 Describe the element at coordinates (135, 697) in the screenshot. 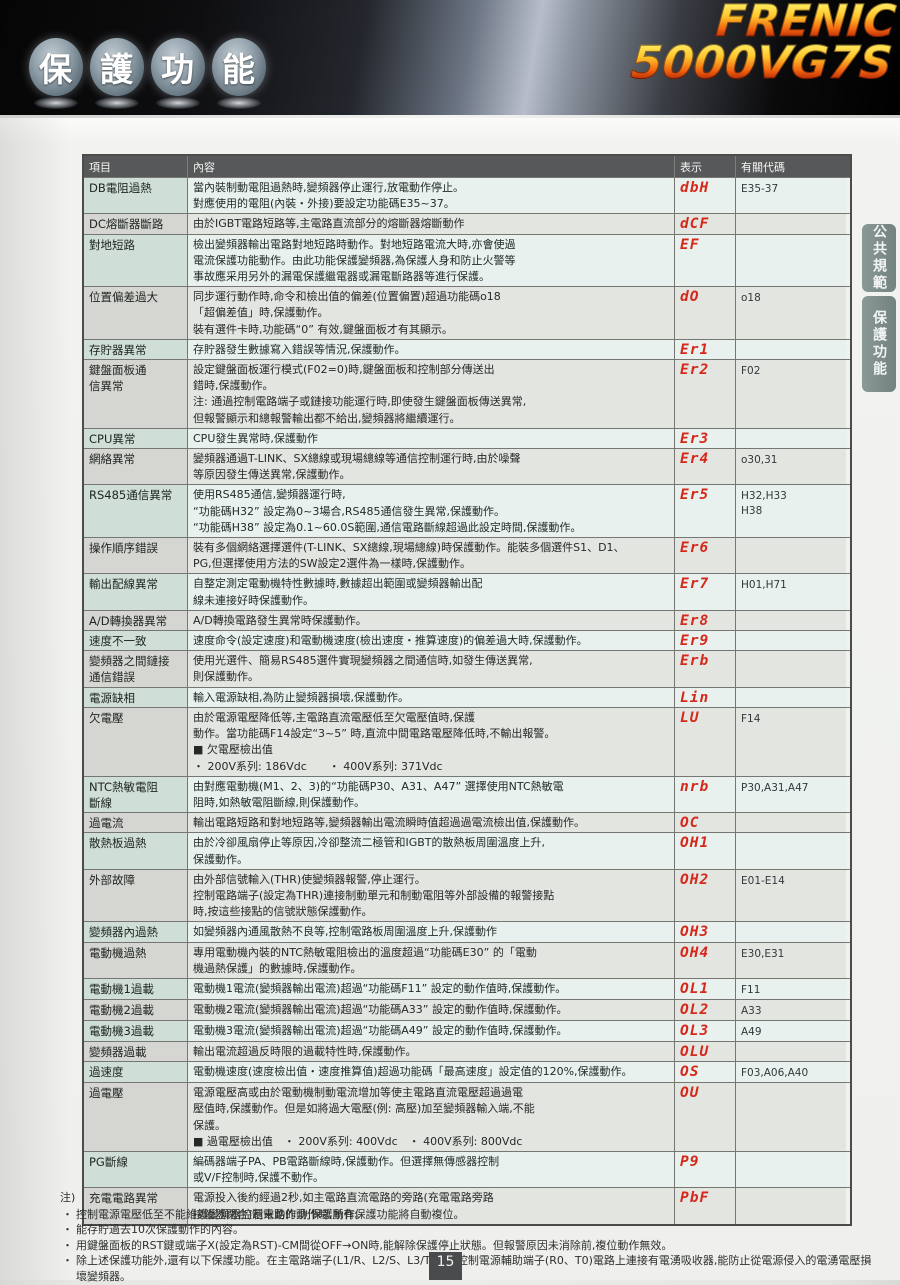

I see `item-cell: 電源缺相` at that location.